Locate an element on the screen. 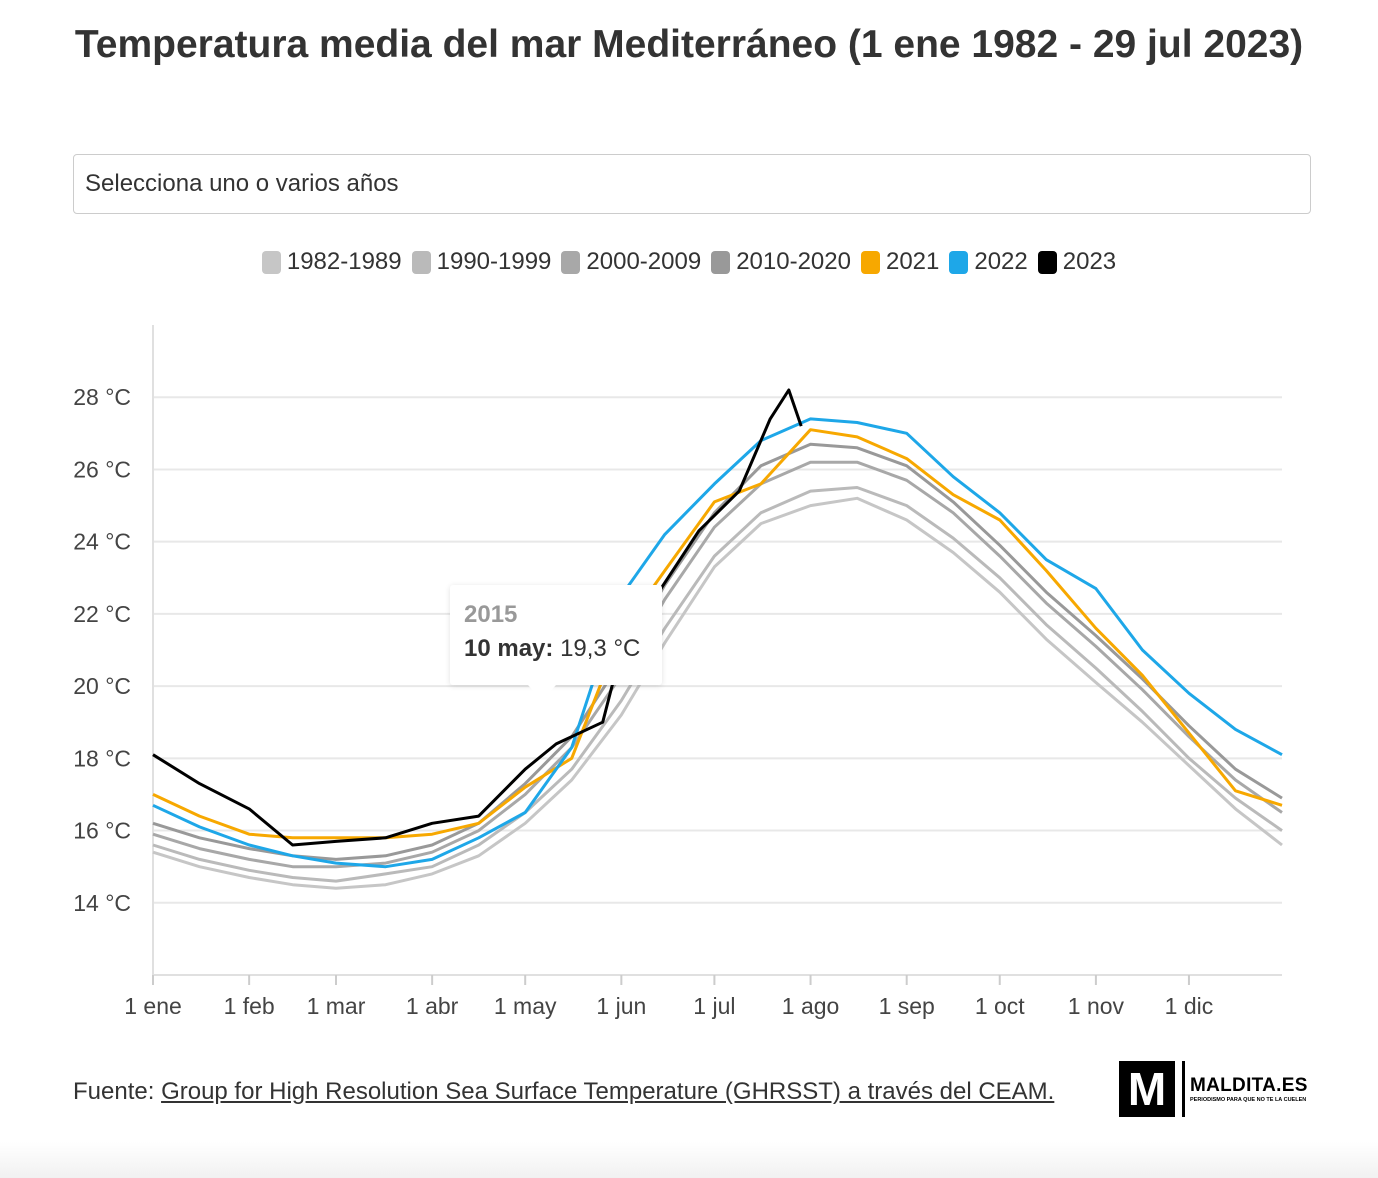 This screenshot has height=1178, width=1378. logo-tagline: PERIODISMO PARA QUE NO TE LA CUELEN is located at coordinates (1248, 1100).